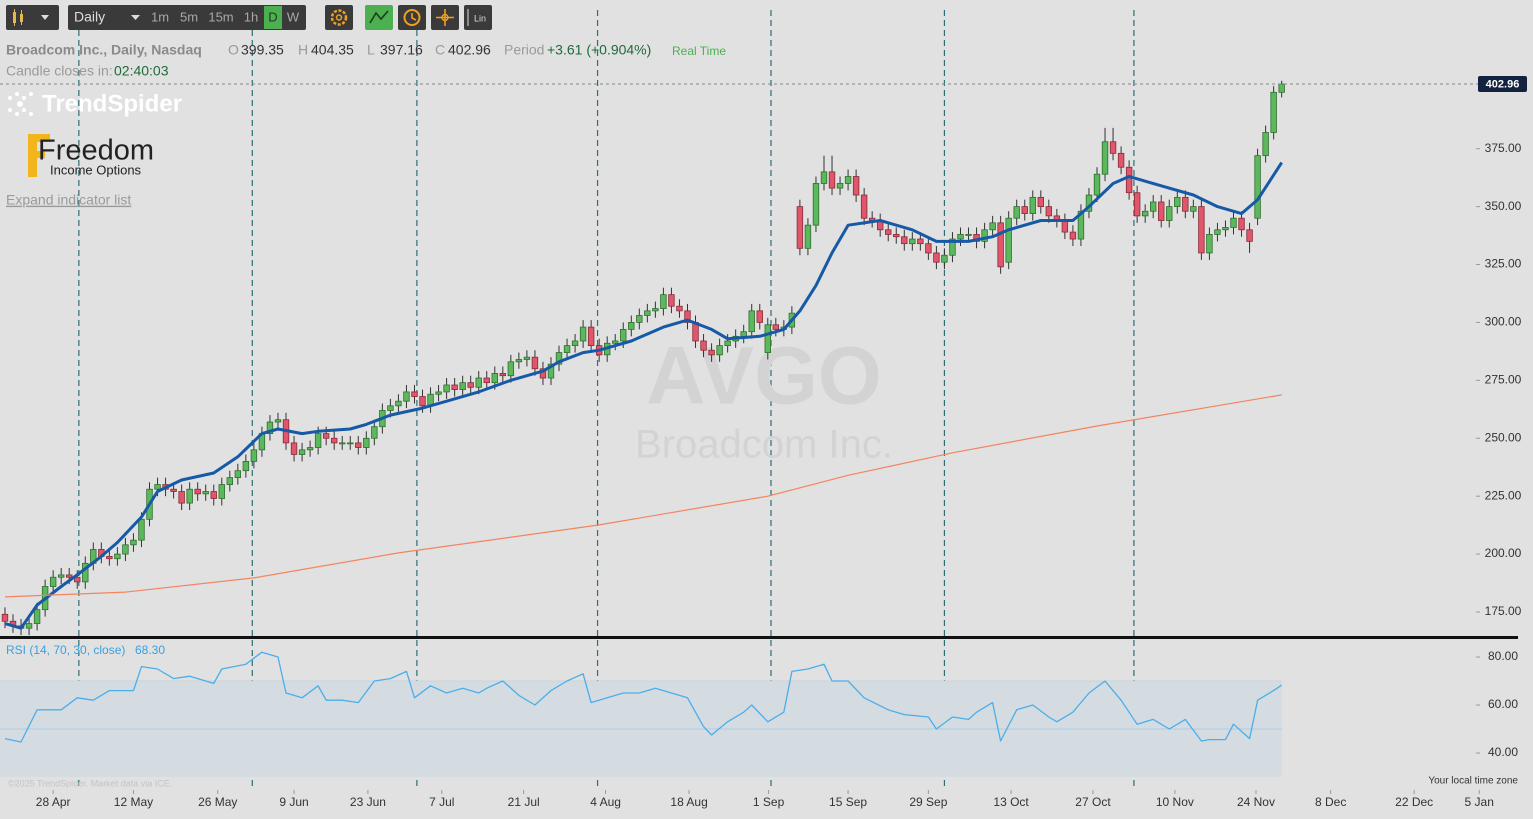  What do you see at coordinates (1503, 553) in the screenshot?
I see `y-tick-label: 200.00` at bounding box center [1503, 553].